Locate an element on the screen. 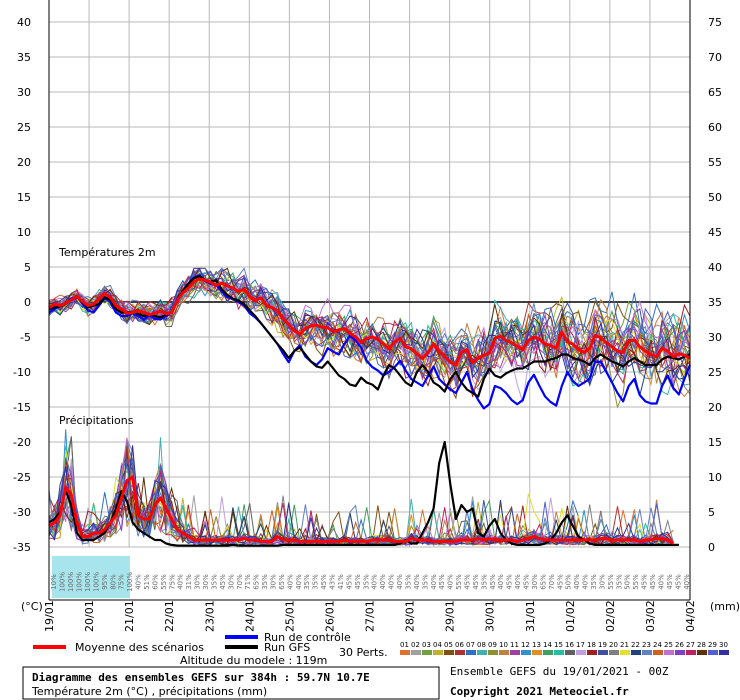 Image resolution: width=740 pixels, height=700 pixels. run-info: Ensemble GEFS du 19/01/2021 - 00Z is located at coordinates (559, 671).